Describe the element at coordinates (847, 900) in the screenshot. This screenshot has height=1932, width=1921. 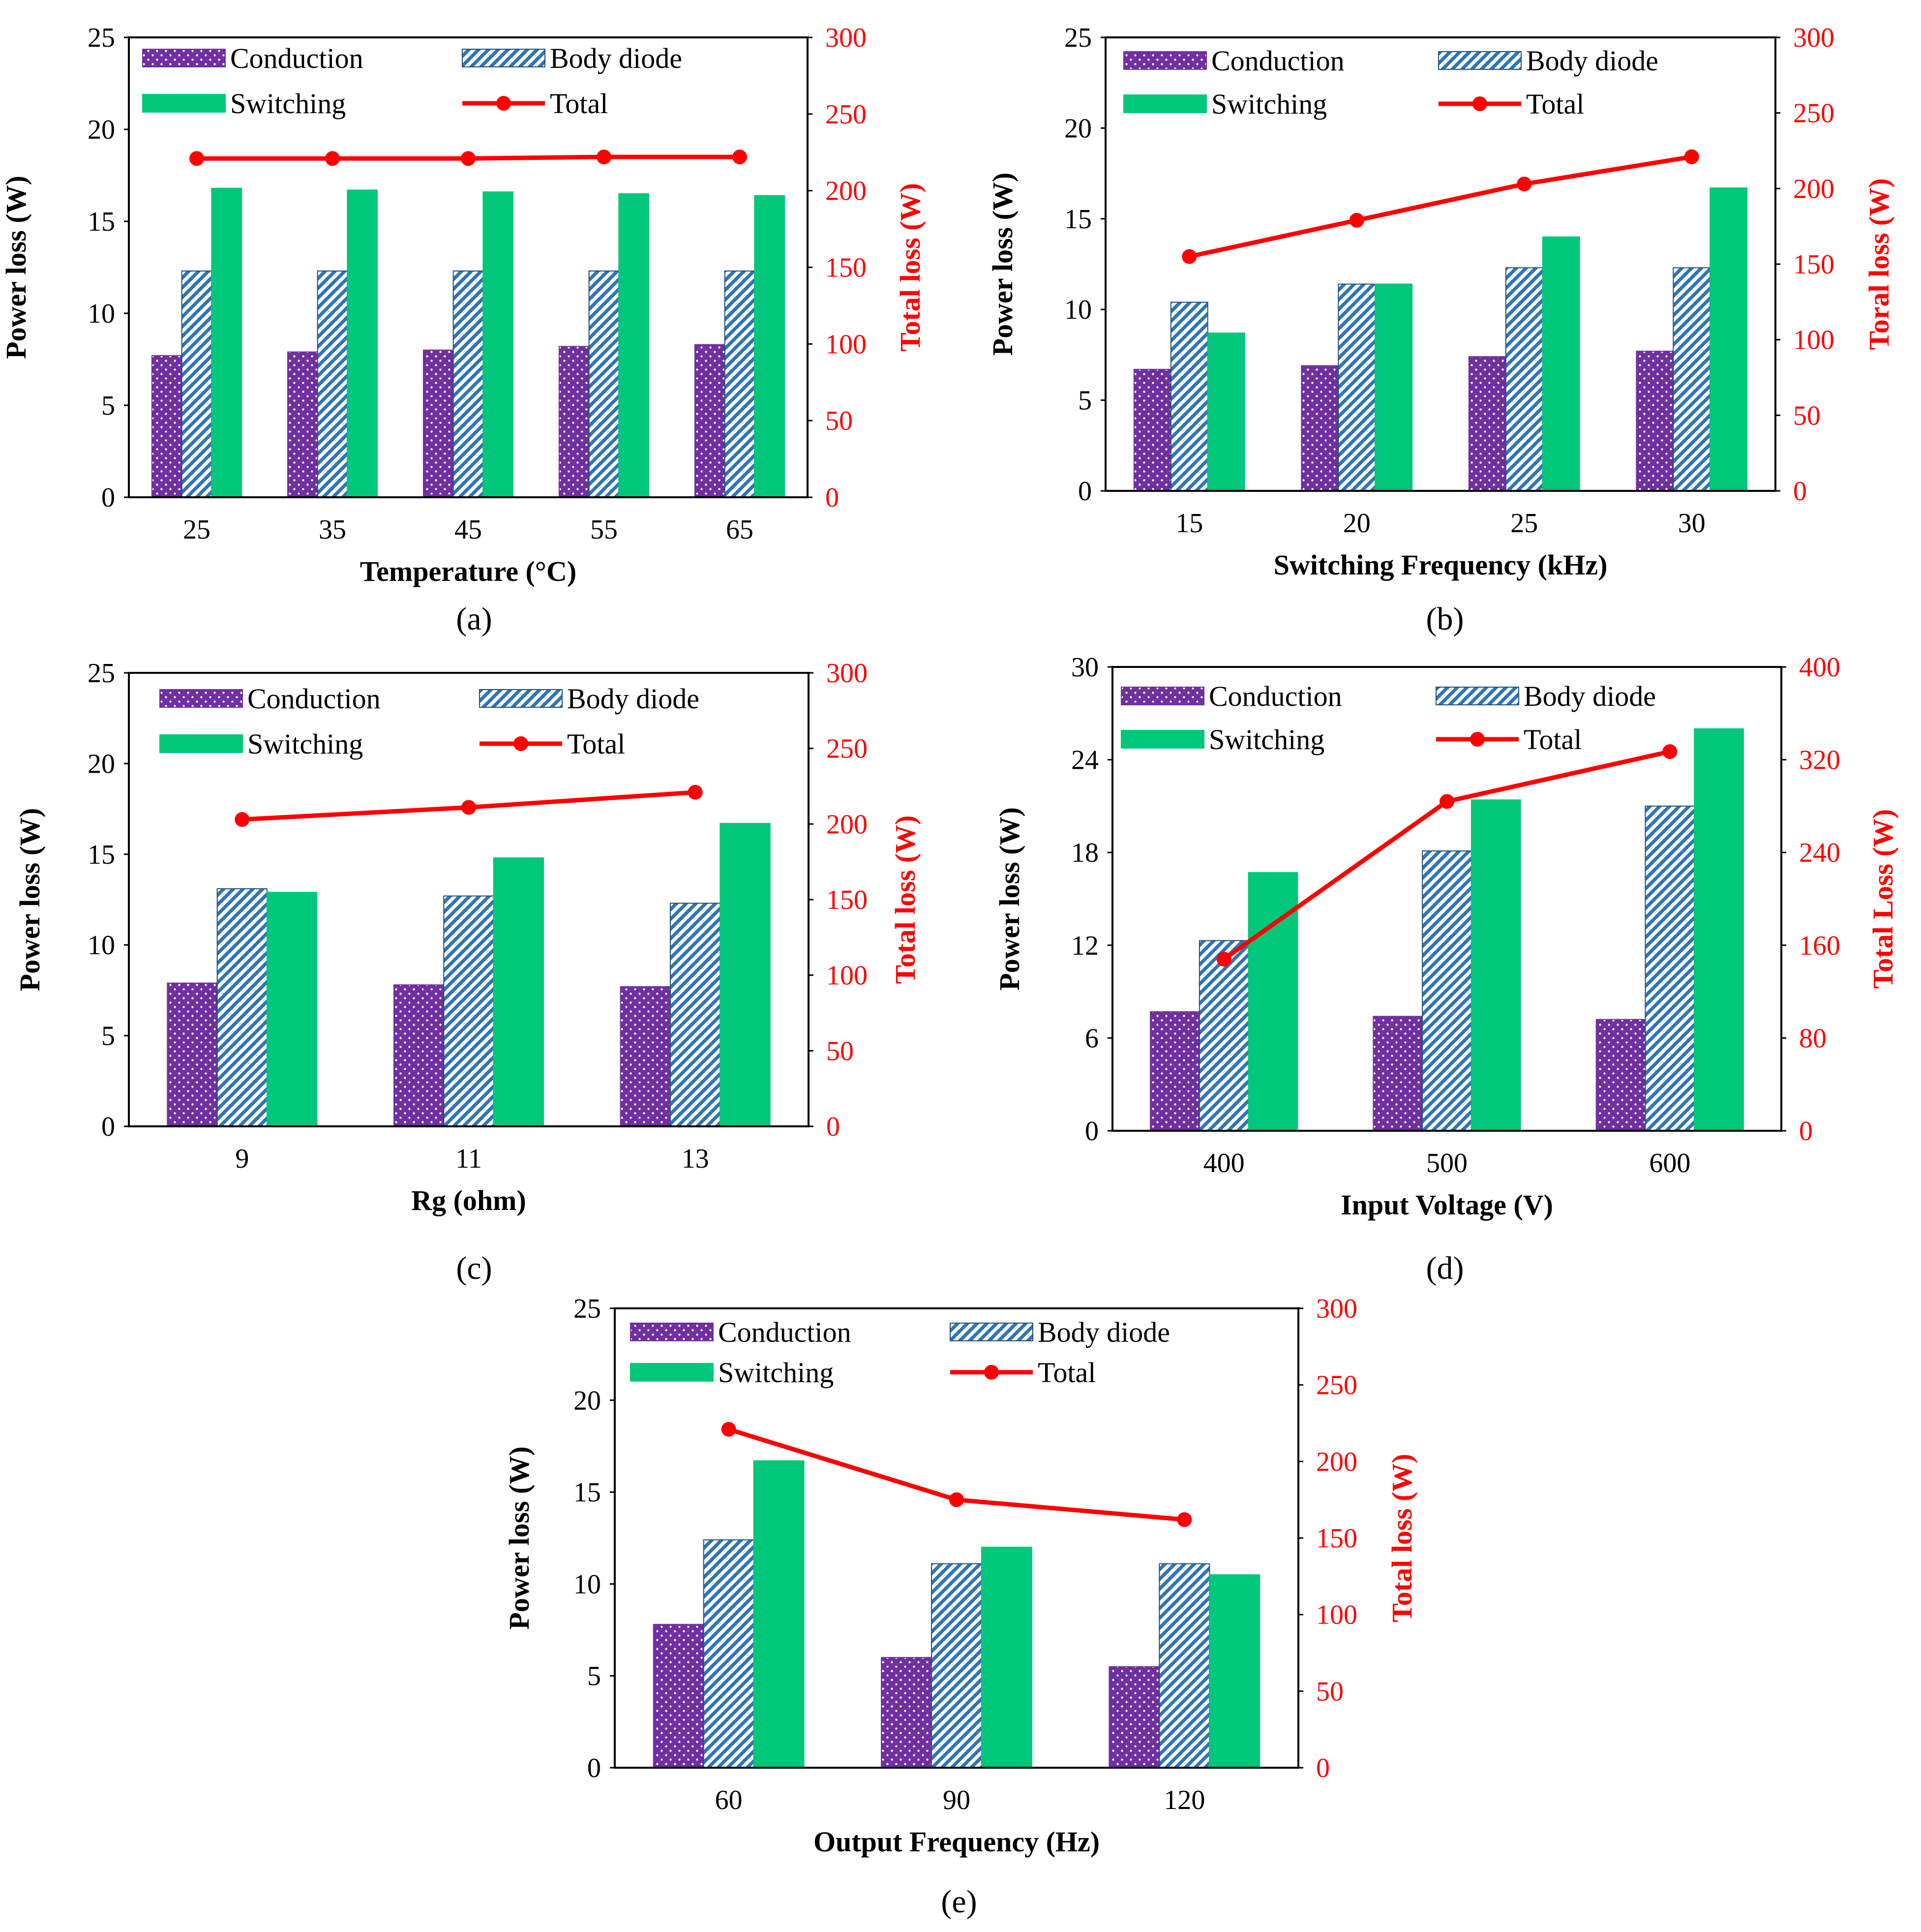
I see `y2-tick-label: 150` at that location.